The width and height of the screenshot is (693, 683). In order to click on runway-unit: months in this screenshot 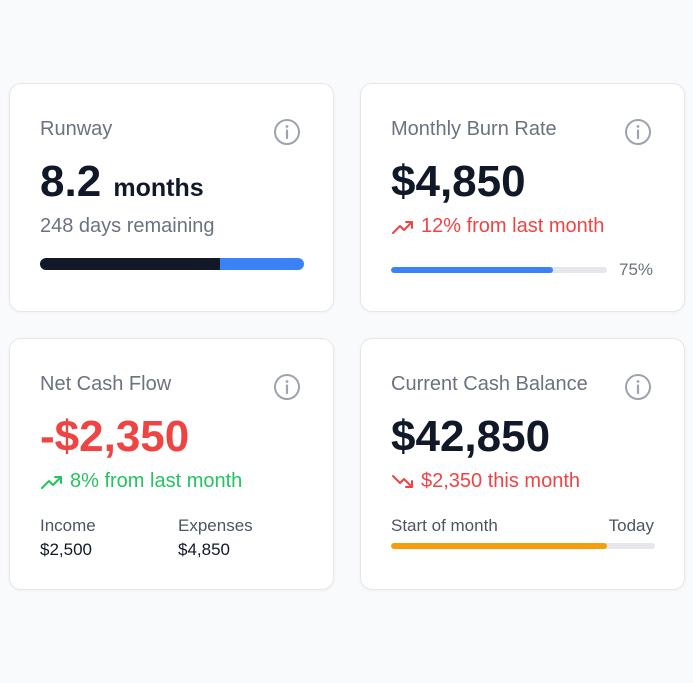, I will do `click(158, 188)`.